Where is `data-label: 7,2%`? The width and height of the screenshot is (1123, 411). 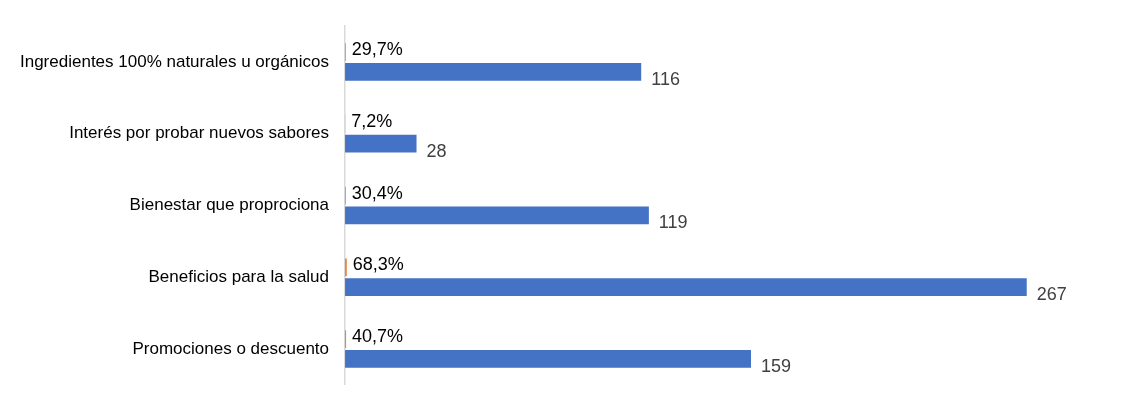 data-label: 7,2% is located at coordinates (372, 120).